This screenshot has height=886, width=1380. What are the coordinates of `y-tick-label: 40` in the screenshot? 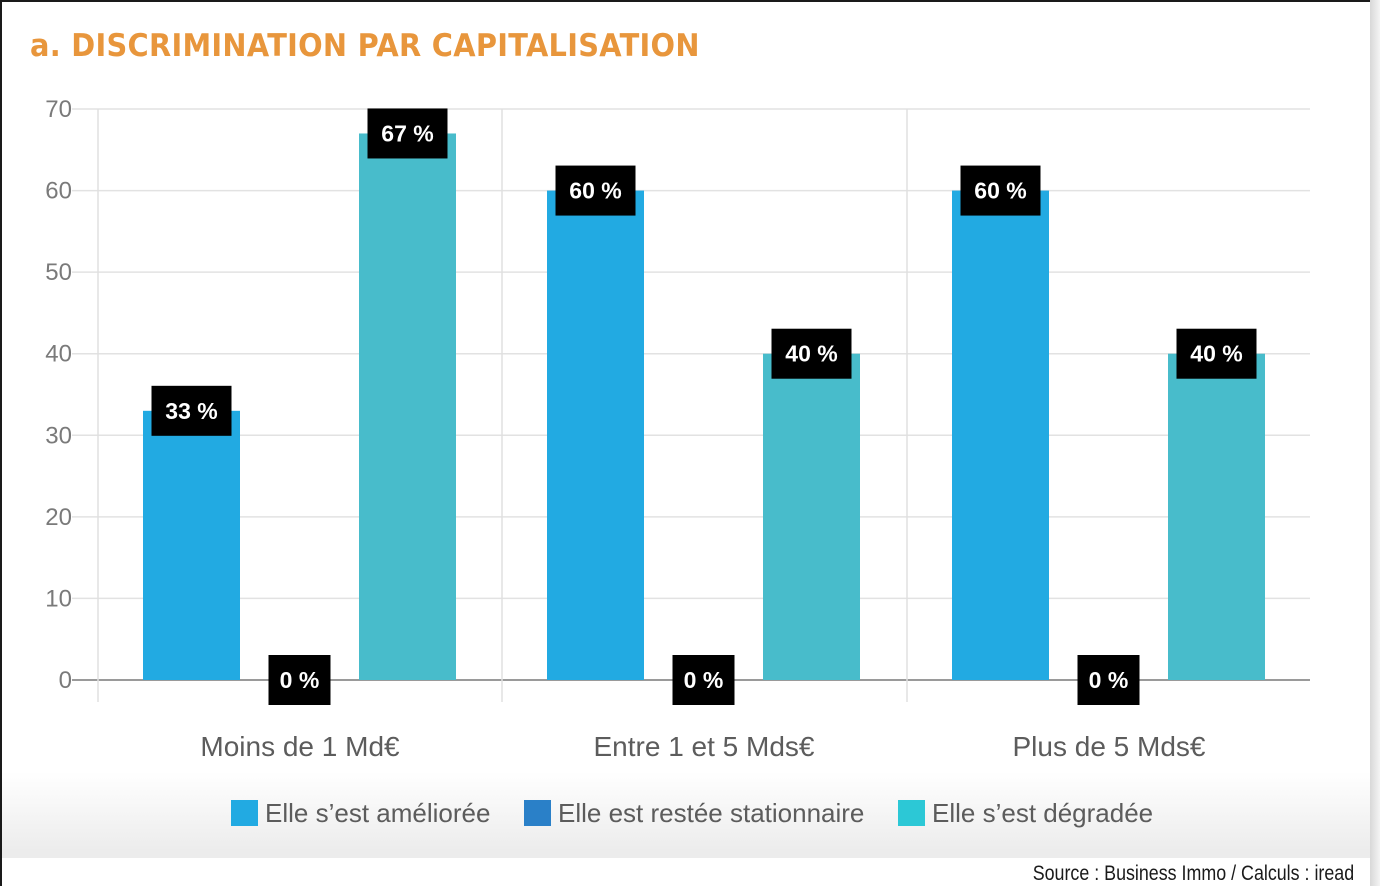 It's located at (58, 354).